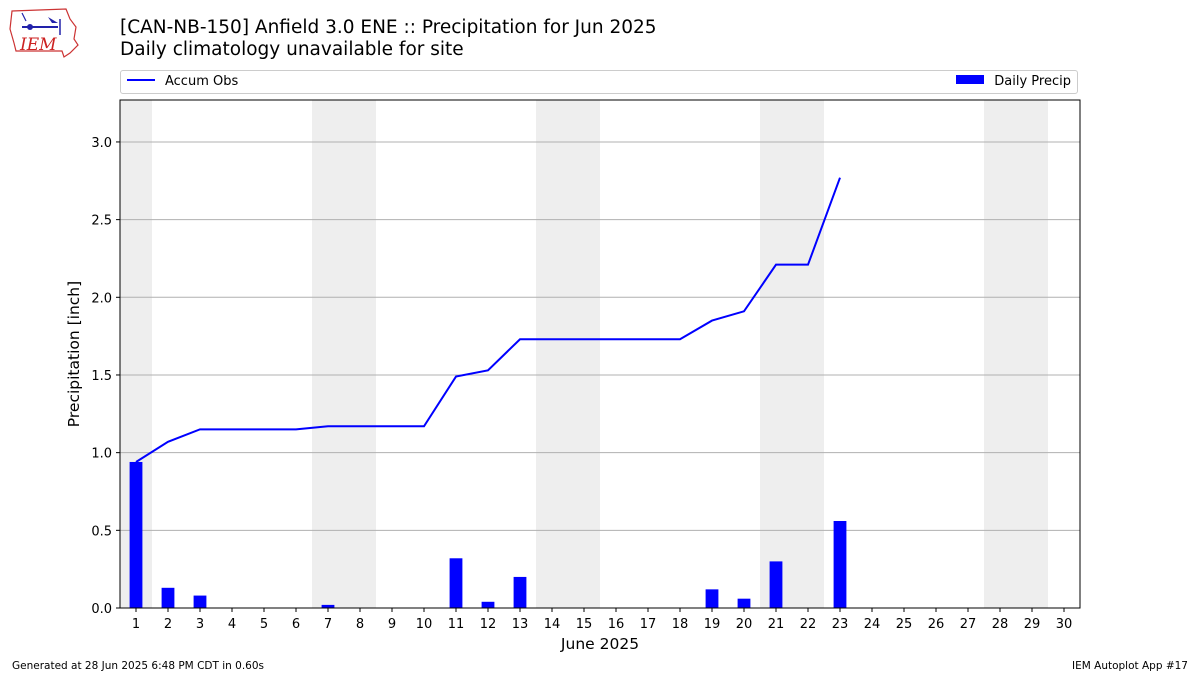  What do you see at coordinates (648, 624) in the screenshot?
I see `x-tick-label: 17` at bounding box center [648, 624].